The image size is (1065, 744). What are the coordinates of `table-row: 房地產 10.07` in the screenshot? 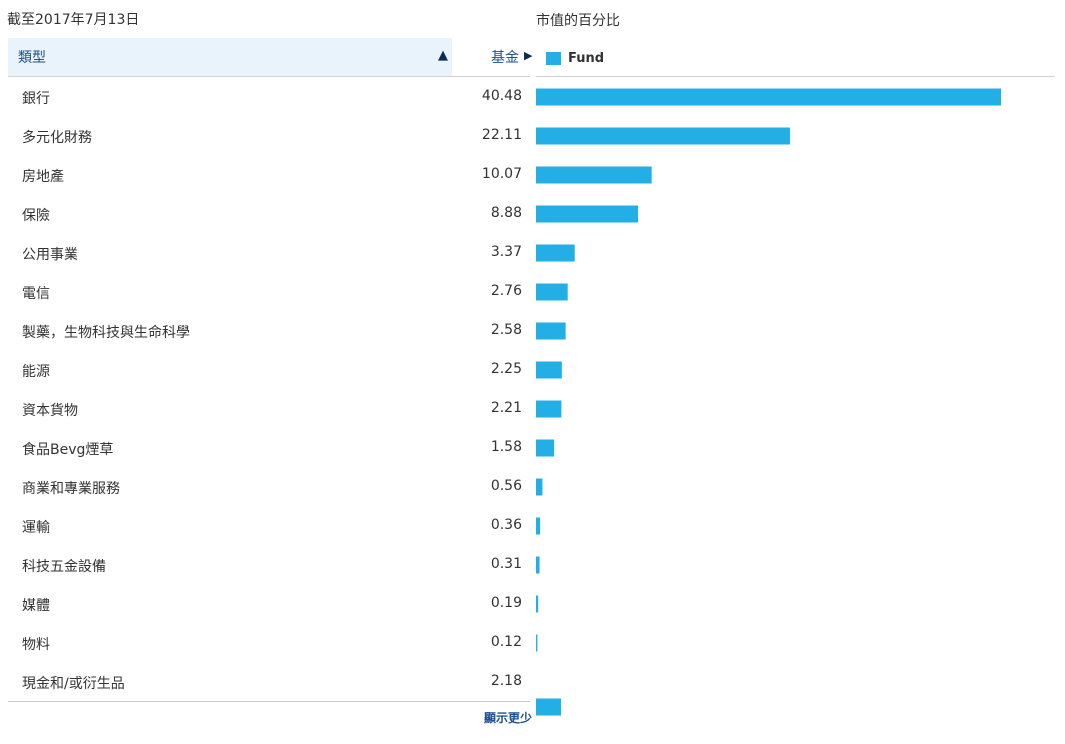 It's located at (269, 174).